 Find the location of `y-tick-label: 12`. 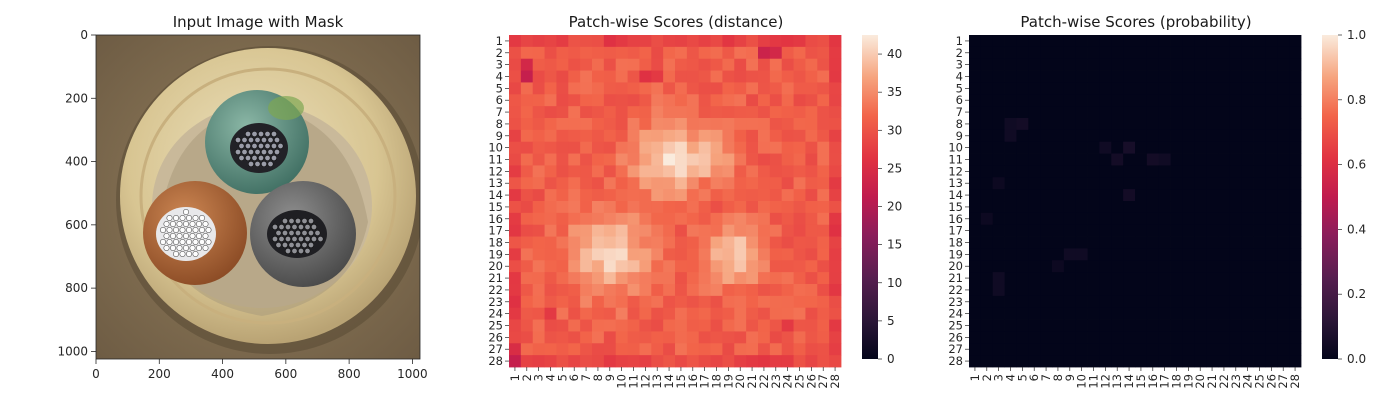

y-tick-label: 12 is located at coordinates (955, 171).